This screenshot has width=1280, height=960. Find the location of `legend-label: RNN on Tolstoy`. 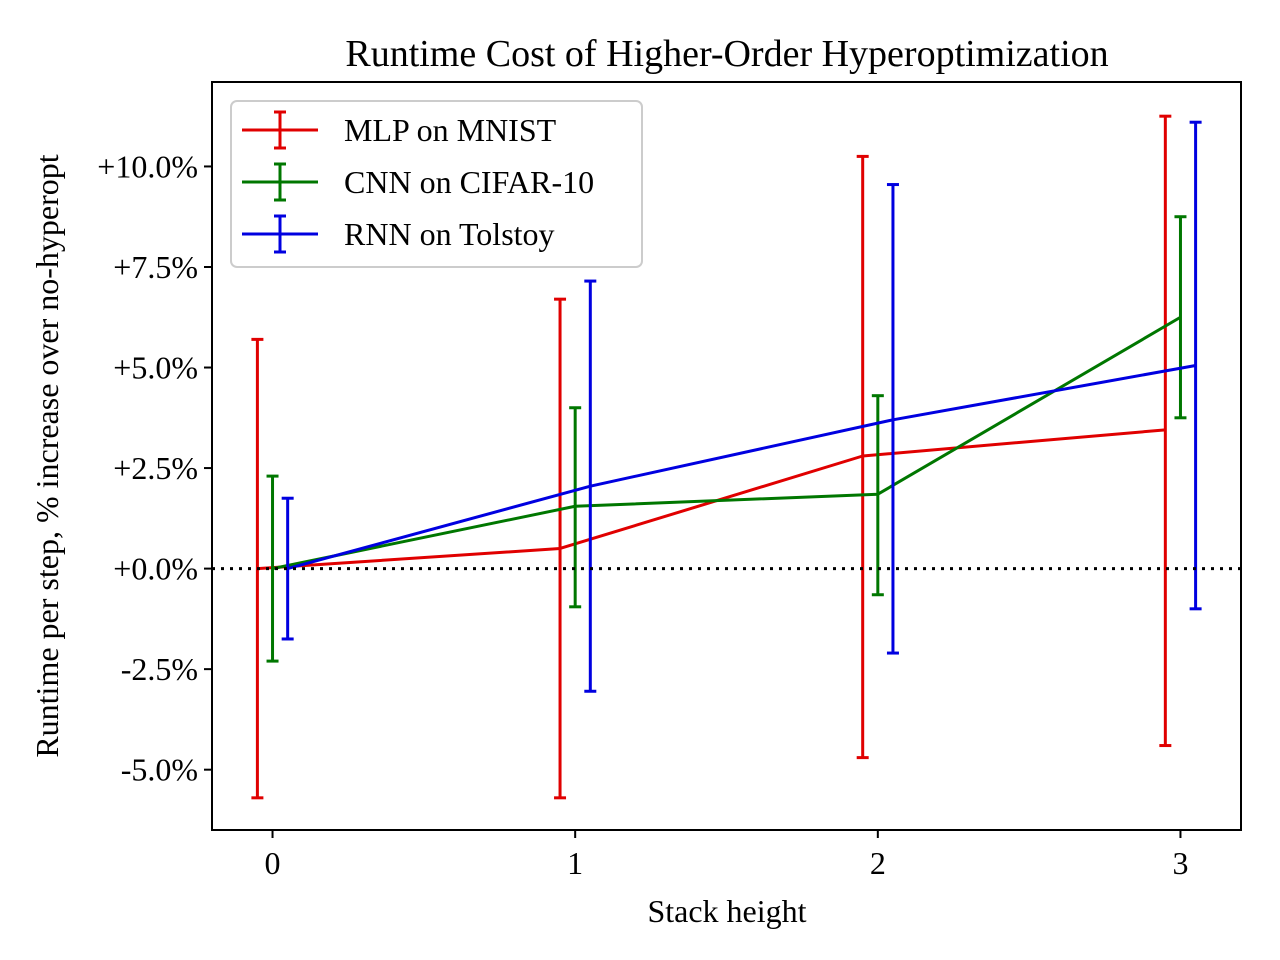

legend-label: RNN on Tolstoy is located at coordinates (449, 234).